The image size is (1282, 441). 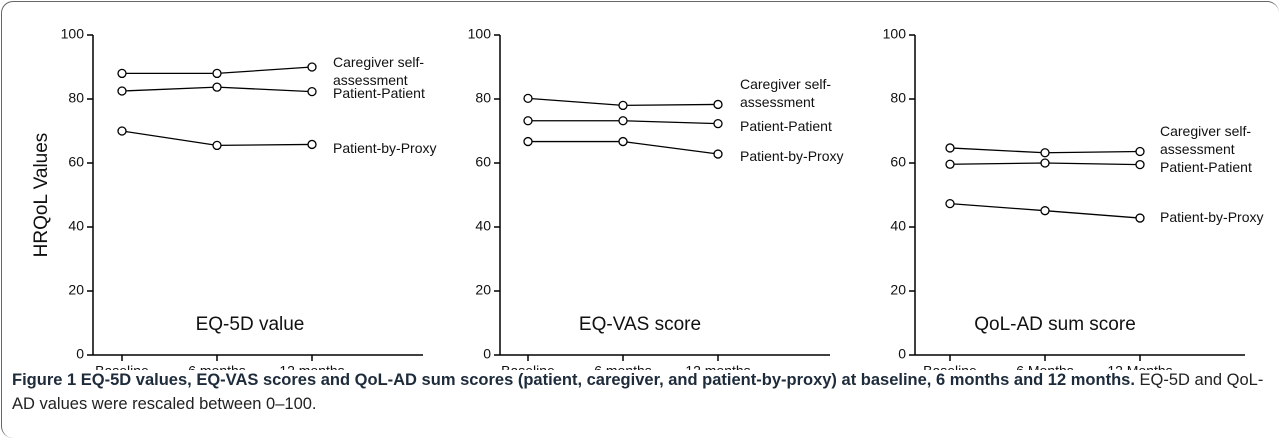 What do you see at coordinates (640, 324) in the screenshot?
I see `panel-title: EQ-VAS score` at bounding box center [640, 324].